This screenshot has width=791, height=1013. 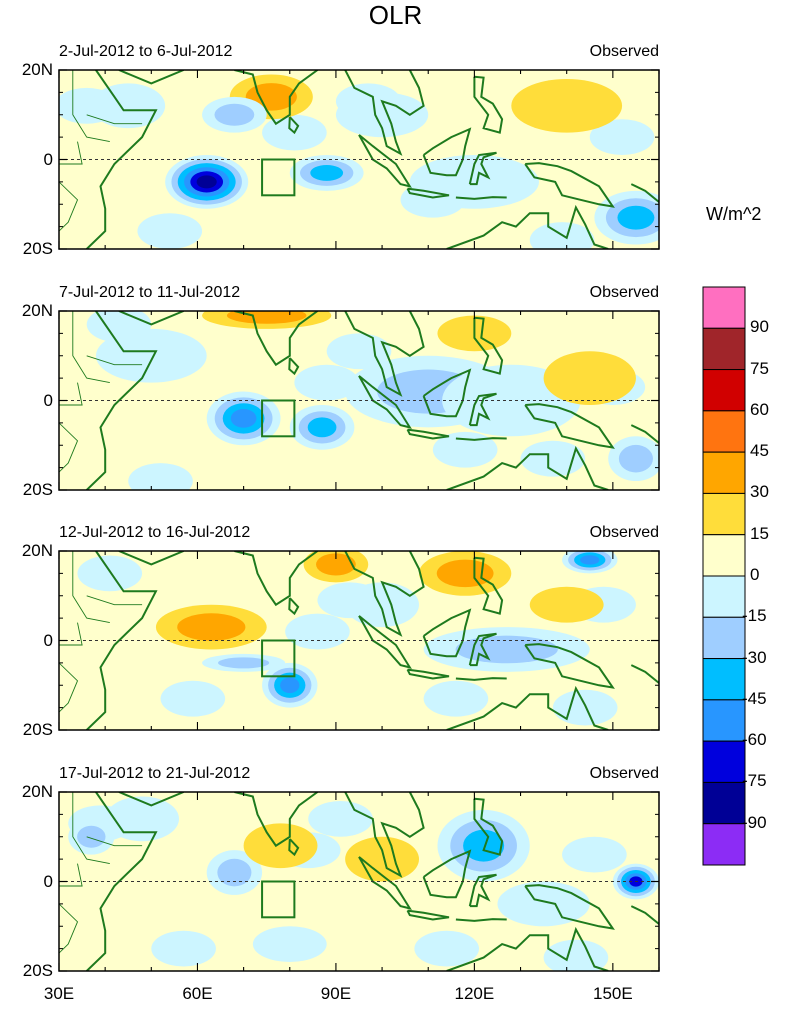 What do you see at coordinates (759, 451) in the screenshot?
I see `colorbar-label: 45` at bounding box center [759, 451].